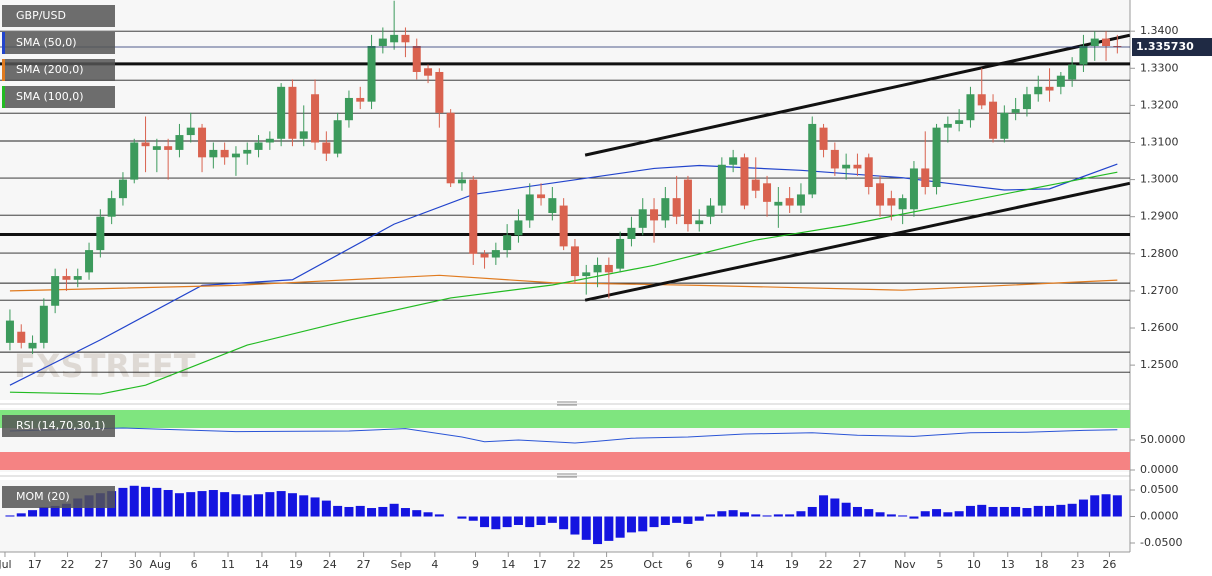 The image size is (1212, 576). I want to click on x-tick-label: 4, so click(434, 564).